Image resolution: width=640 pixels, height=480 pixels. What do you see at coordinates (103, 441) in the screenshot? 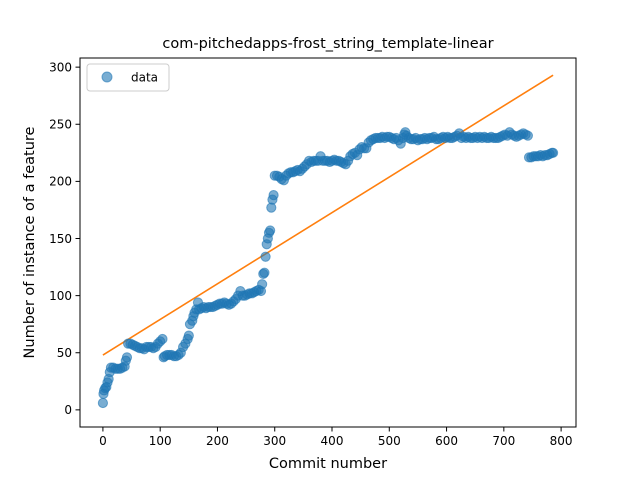
I see `x-tick-label: 0` at bounding box center [103, 441].